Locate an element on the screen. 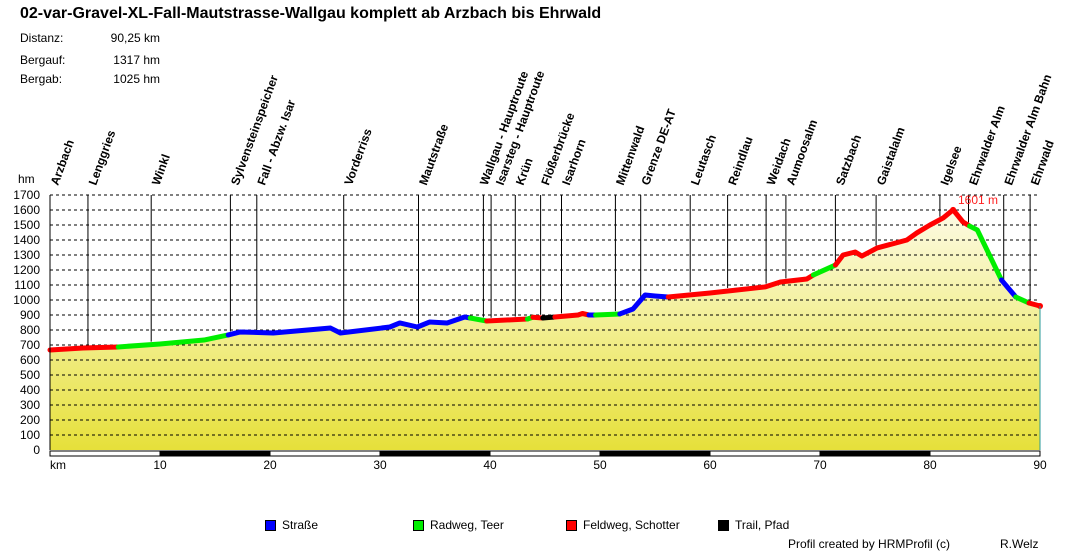  y-tick-label: 1300 is located at coordinates (26, 255).